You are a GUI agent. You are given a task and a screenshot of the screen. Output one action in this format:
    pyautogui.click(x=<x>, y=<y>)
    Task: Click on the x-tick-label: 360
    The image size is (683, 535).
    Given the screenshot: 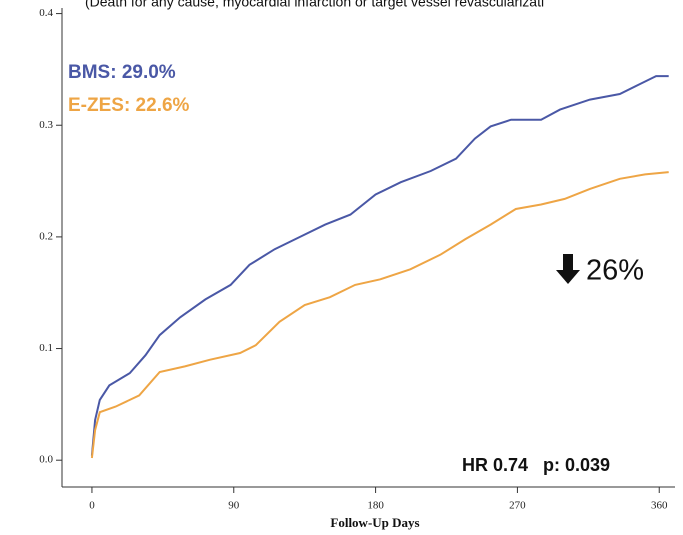 What is the action you would take?
    pyautogui.click(x=659, y=506)
    